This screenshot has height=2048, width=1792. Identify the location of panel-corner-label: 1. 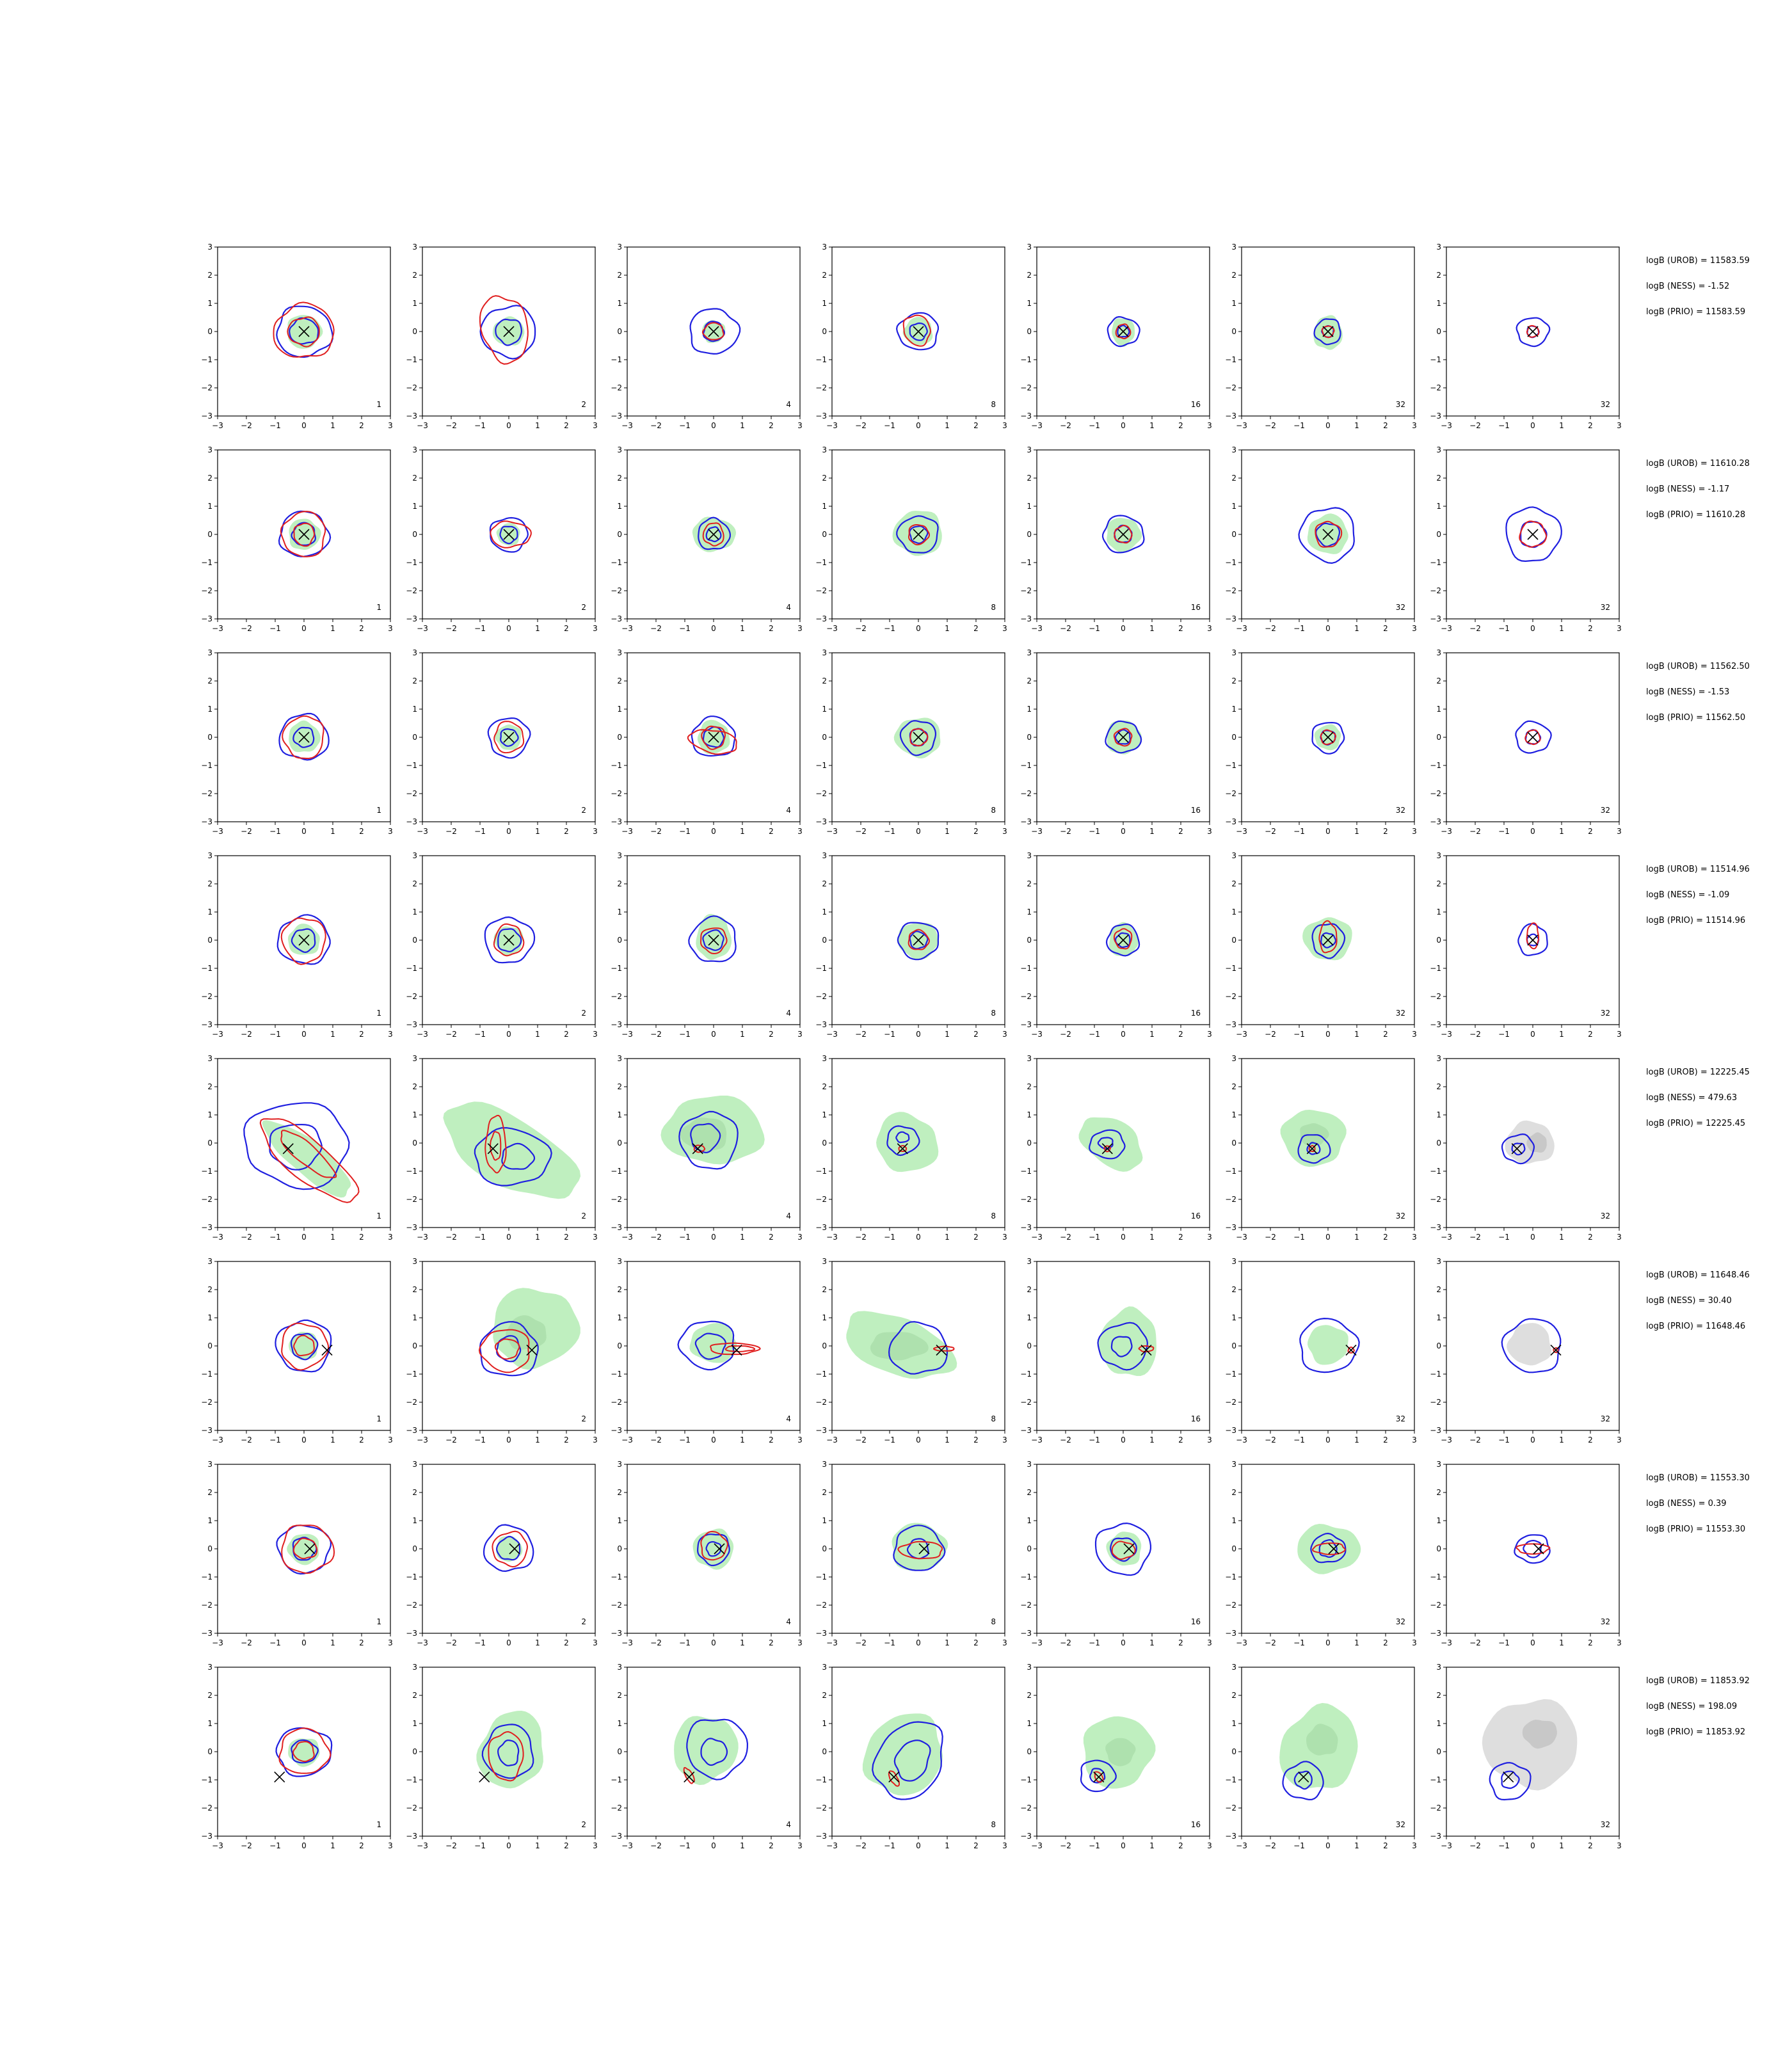
(378, 810).